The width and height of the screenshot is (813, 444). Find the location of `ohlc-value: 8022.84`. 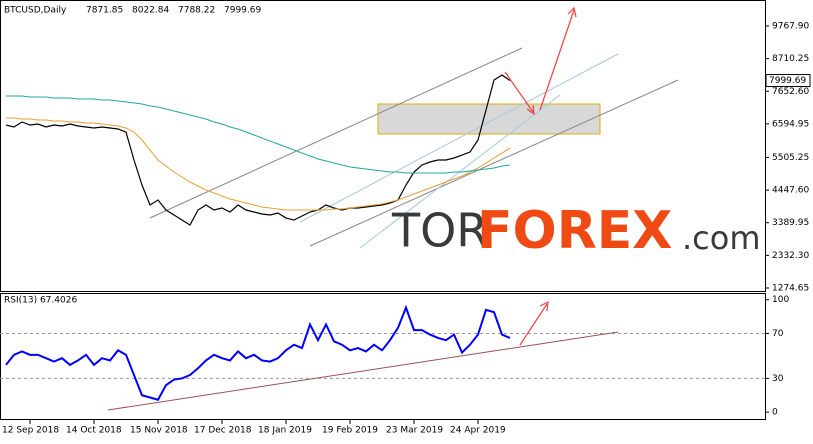

ohlc-value: 8022.84 is located at coordinates (150, 11).